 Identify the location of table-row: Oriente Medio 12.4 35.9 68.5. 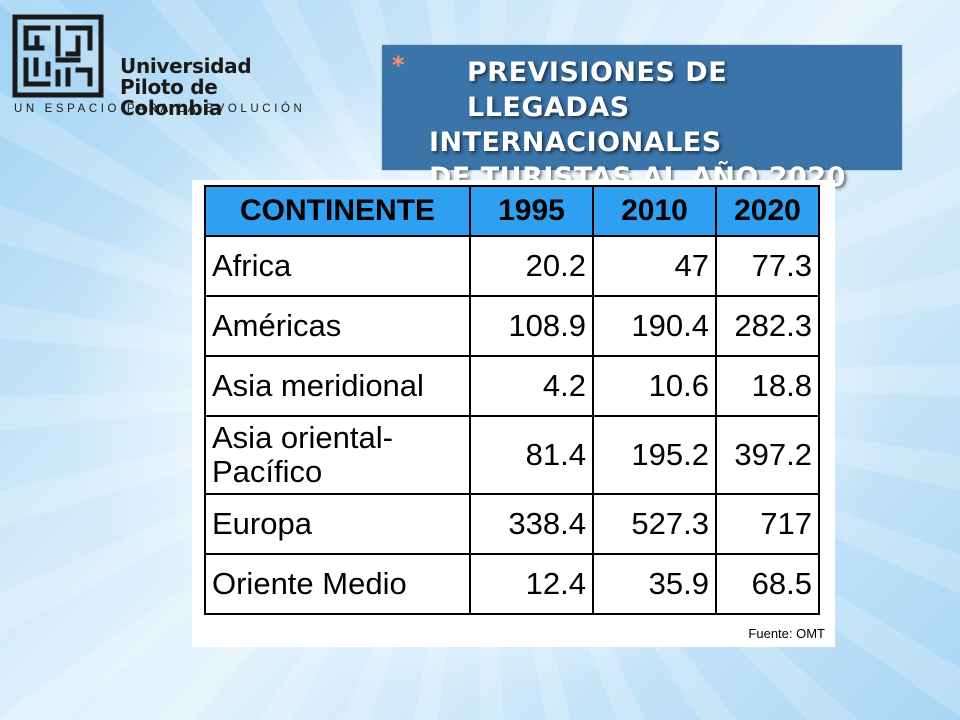
(512, 584).